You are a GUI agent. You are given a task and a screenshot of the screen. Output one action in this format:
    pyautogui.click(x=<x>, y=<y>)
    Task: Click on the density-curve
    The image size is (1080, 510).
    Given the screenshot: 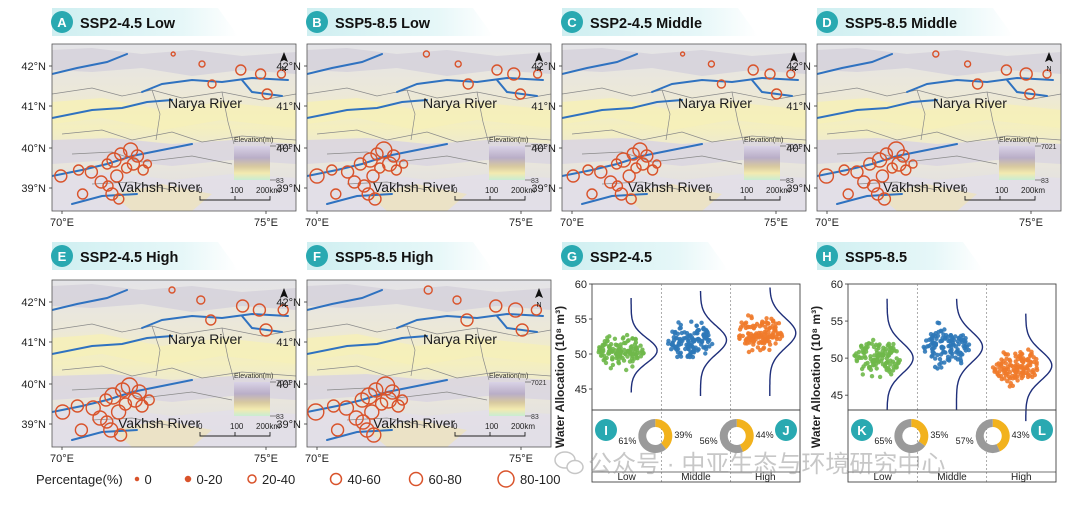 What is the action you would take?
    pyautogui.click(x=900, y=354)
    